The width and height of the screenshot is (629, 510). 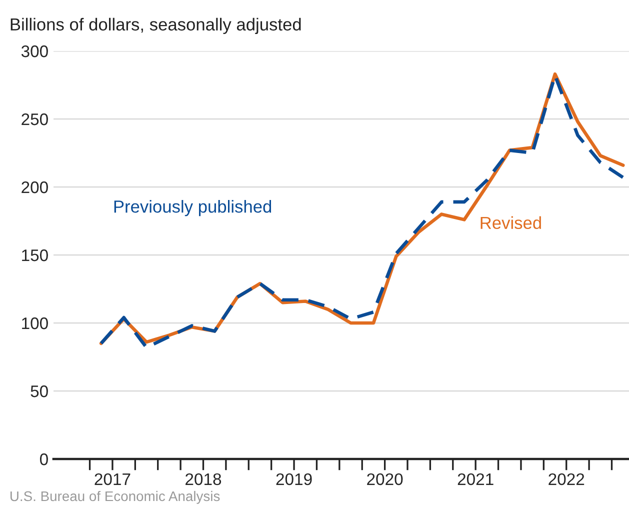 What do you see at coordinates (35, 323) in the screenshot?
I see `y-tick-label: 100` at bounding box center [35, 323].